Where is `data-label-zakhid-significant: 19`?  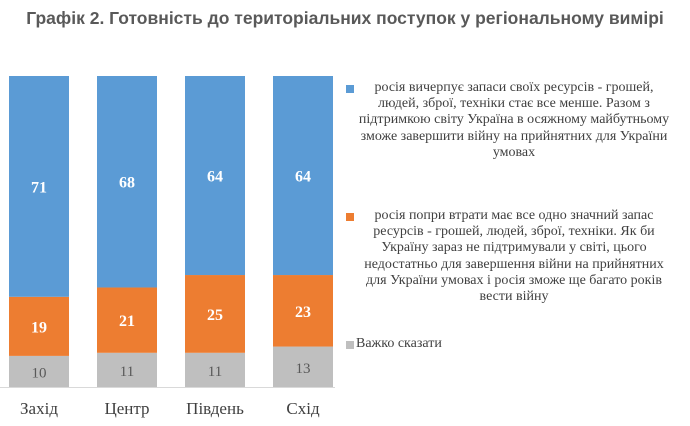 data-label-zakhid-significant: 19 is located at coordinates (39, 327).